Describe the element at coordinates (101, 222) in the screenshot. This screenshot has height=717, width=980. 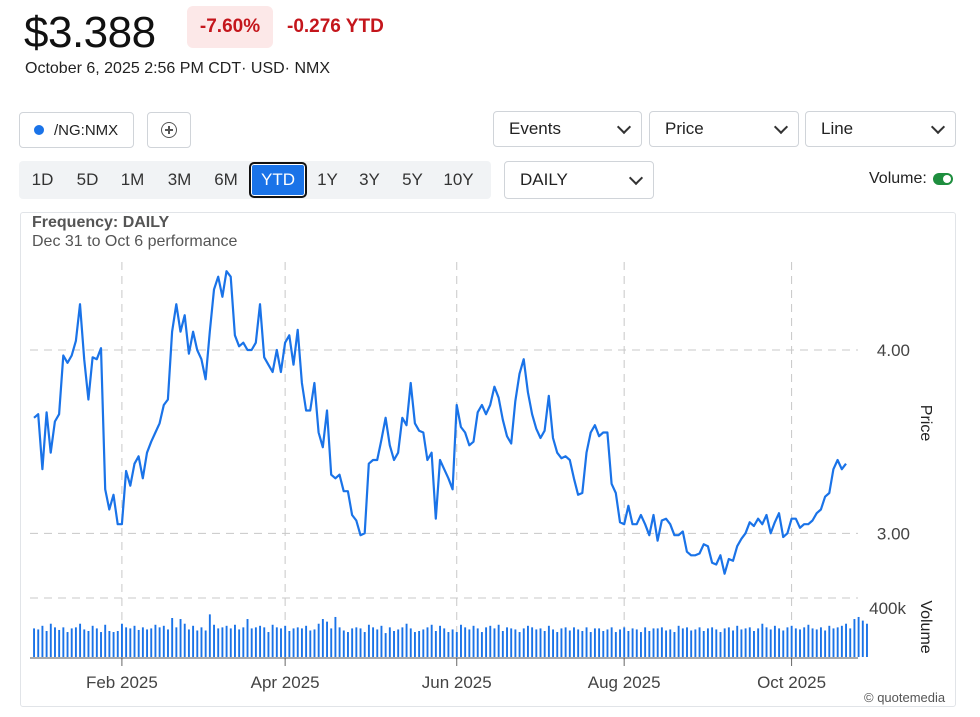
I see `chart-frequency: Frequency: DAILY` at that location.